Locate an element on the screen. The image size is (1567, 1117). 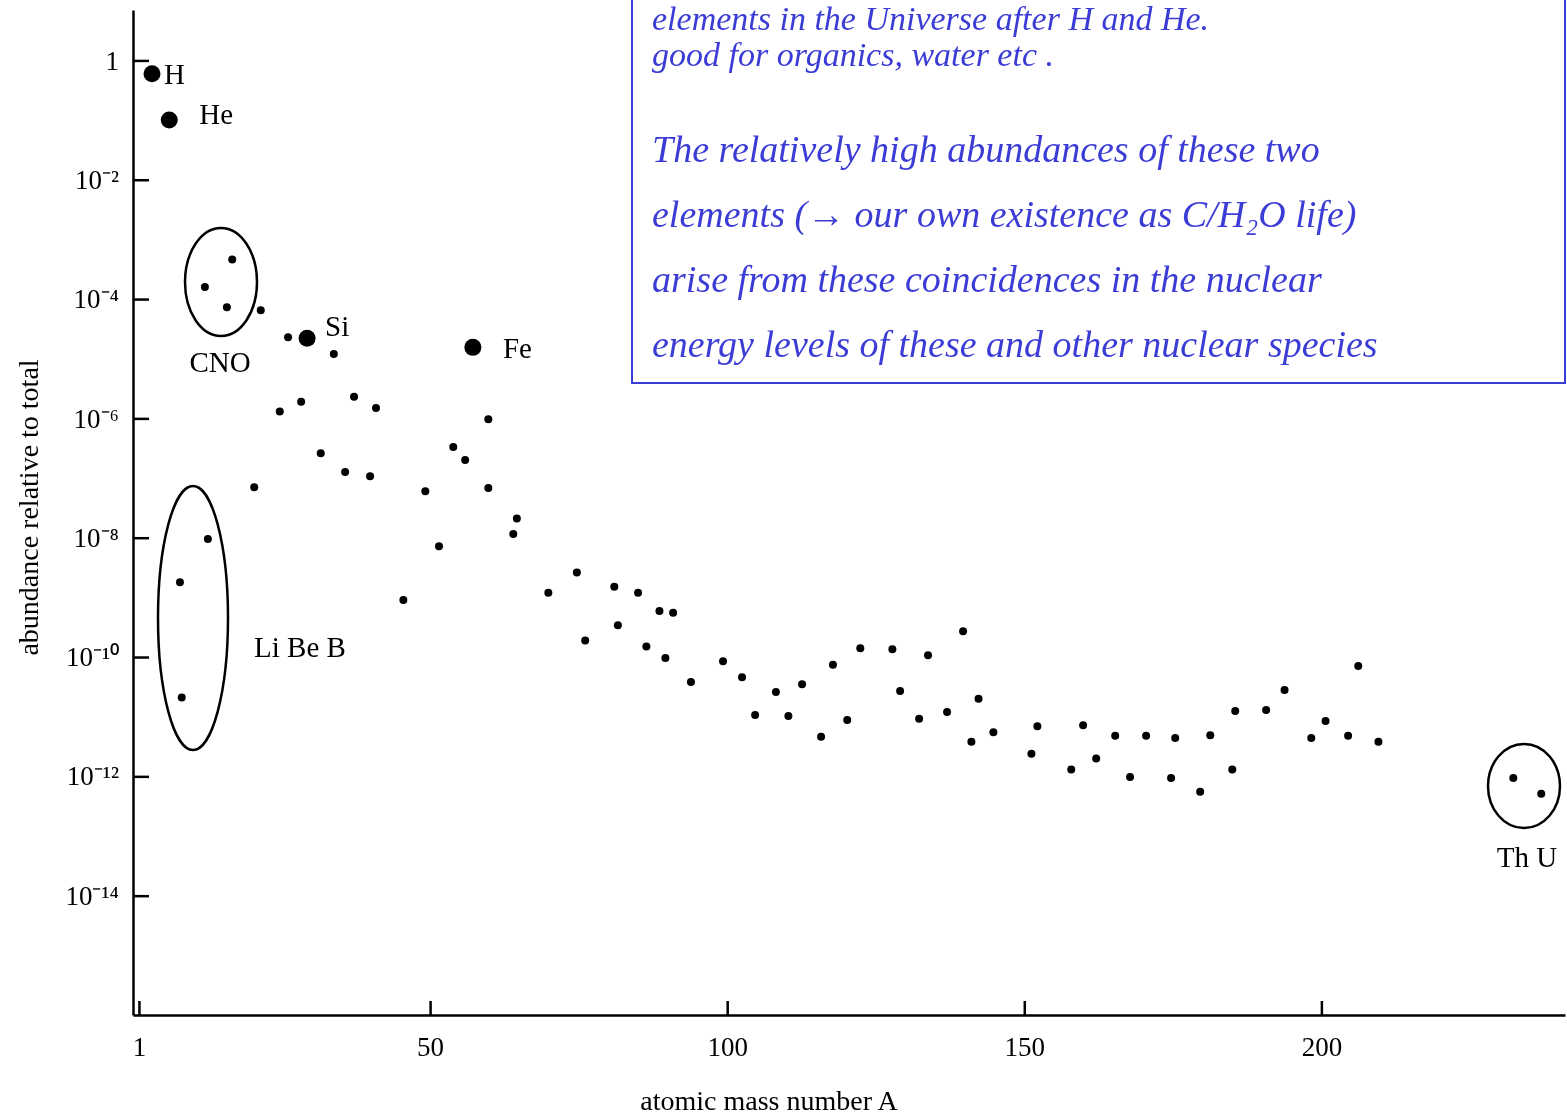
x-tick-label: 50 is located at coordinates (431, 1047).